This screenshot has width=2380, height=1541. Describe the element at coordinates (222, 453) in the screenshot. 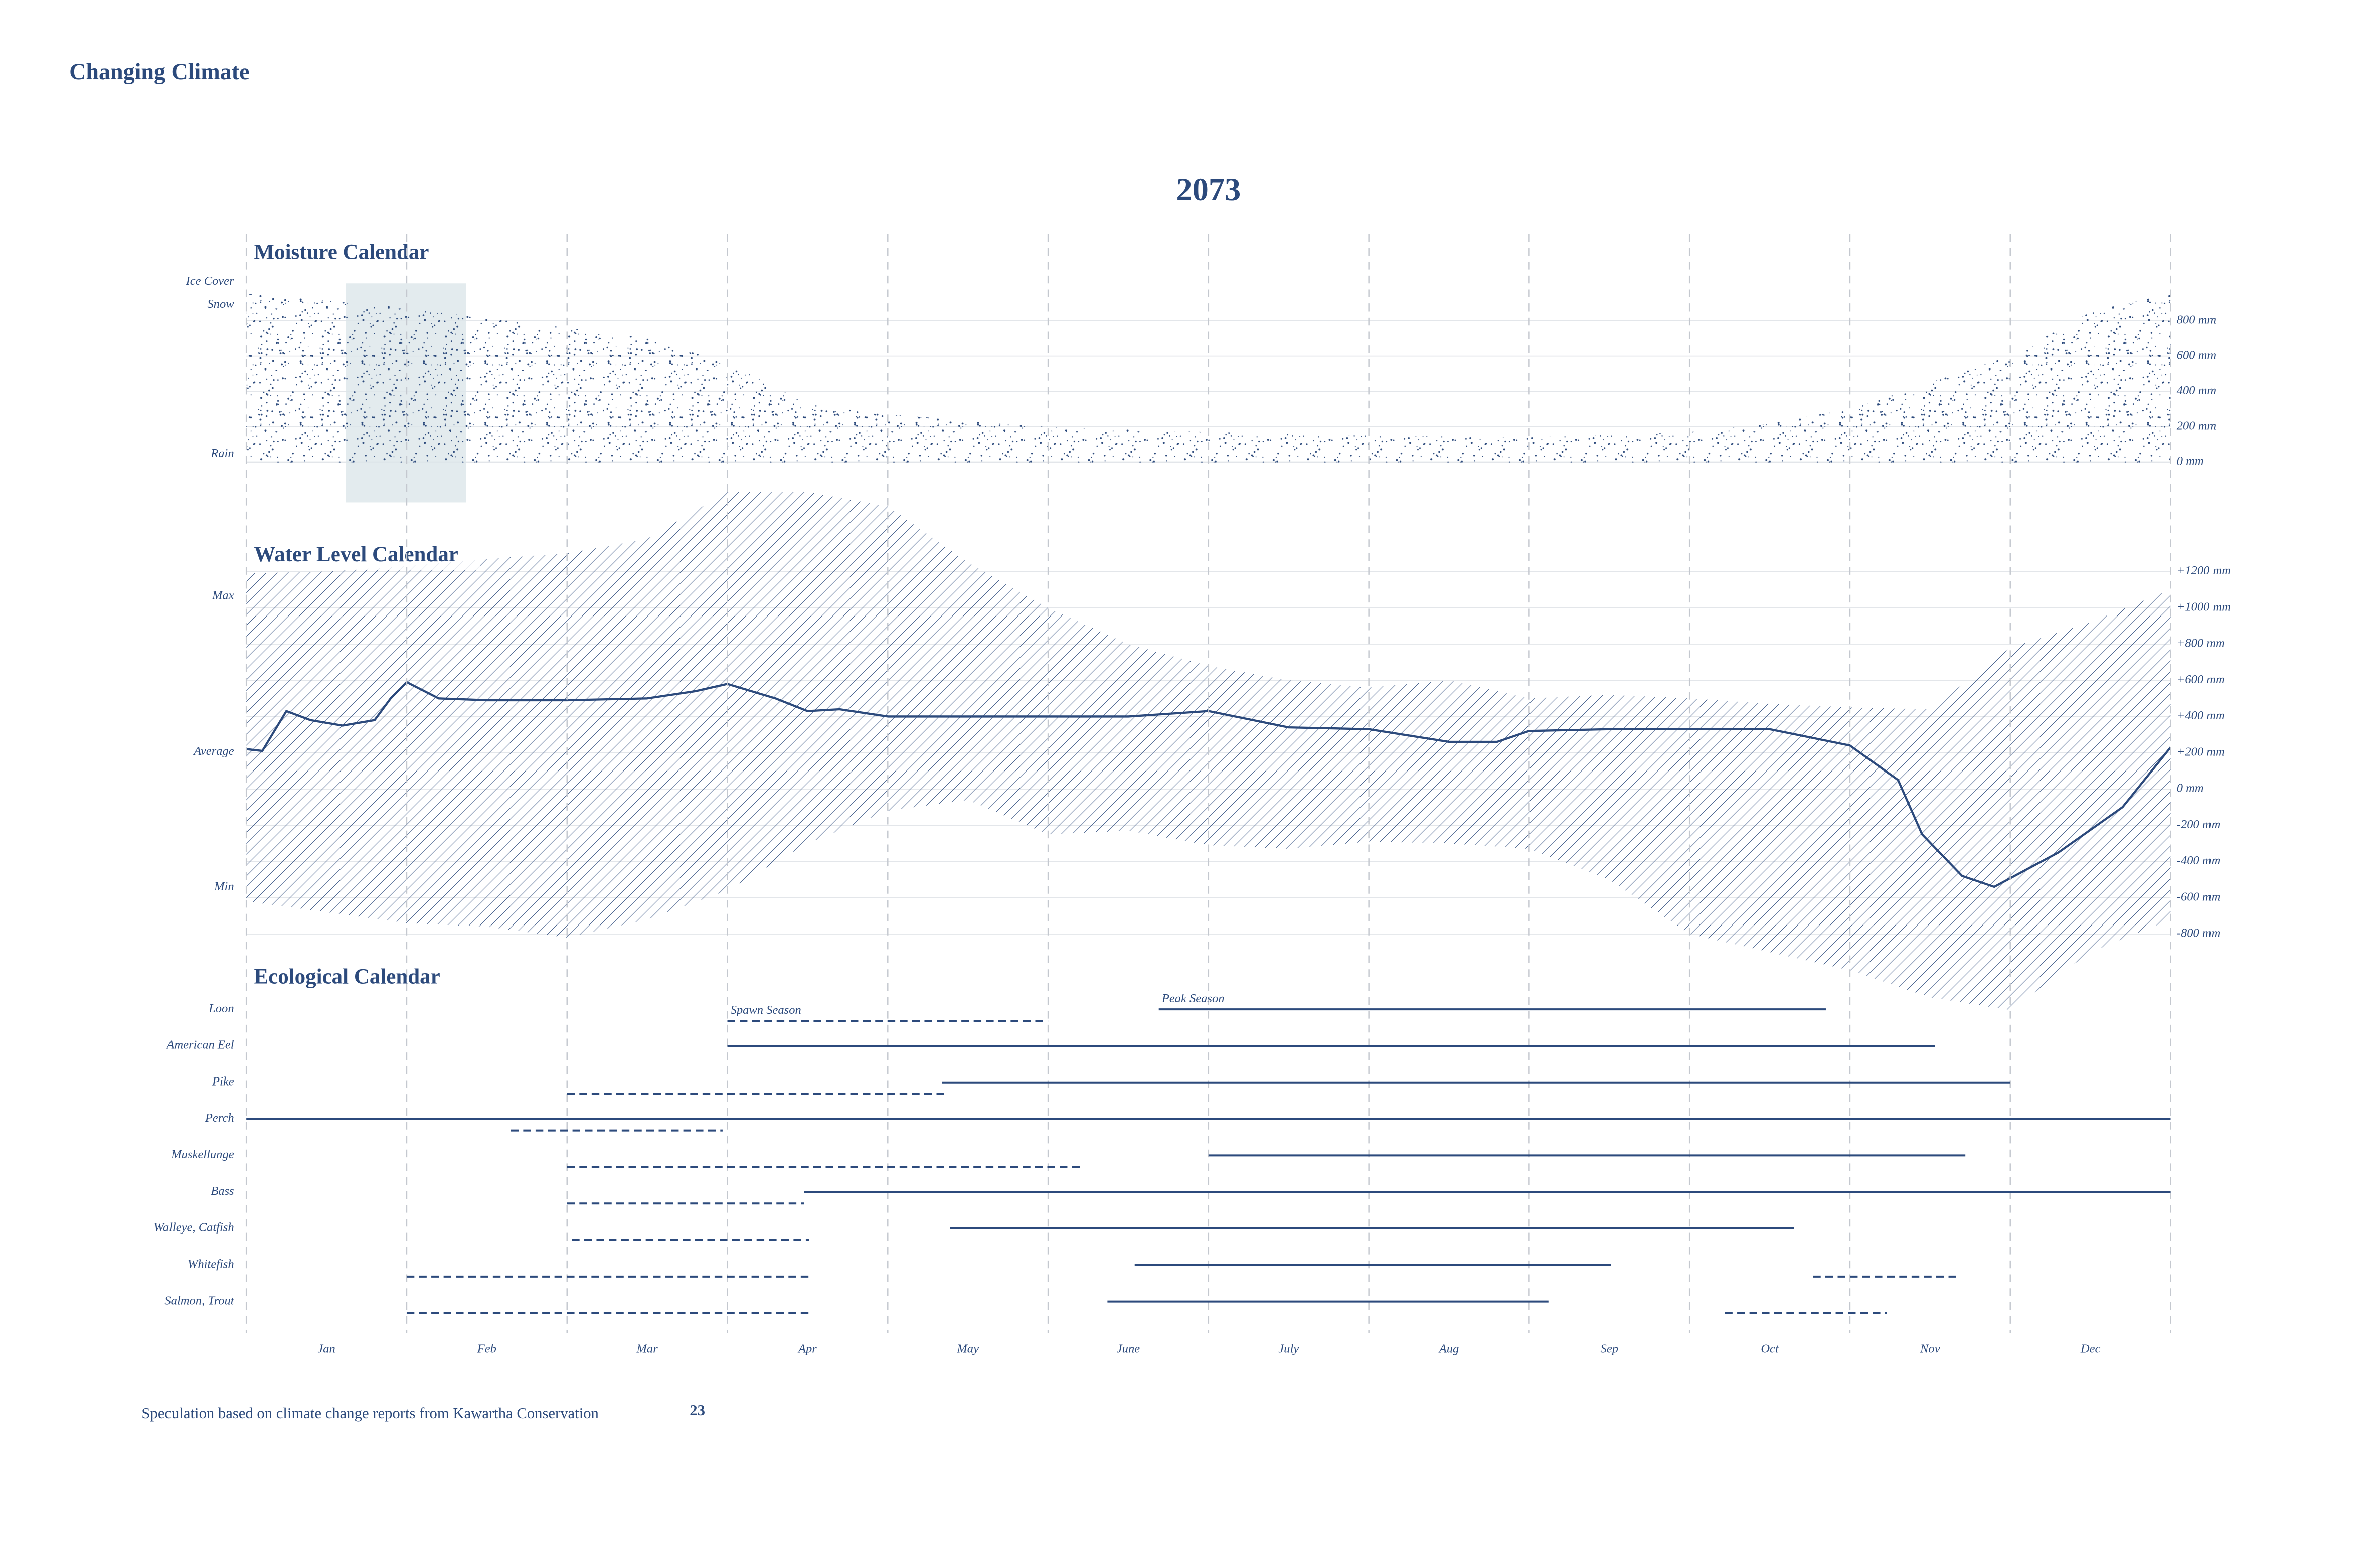

I see `annotation: Rain` at that location.